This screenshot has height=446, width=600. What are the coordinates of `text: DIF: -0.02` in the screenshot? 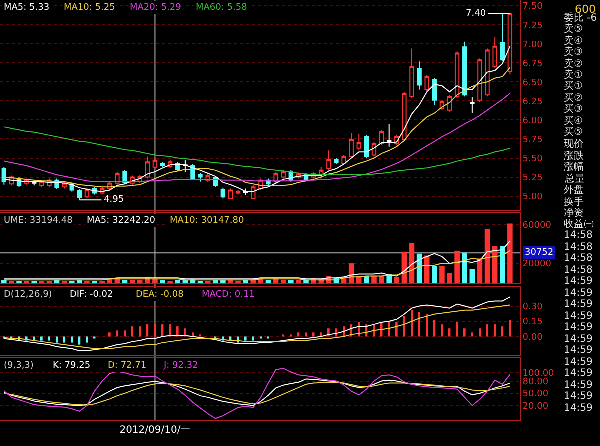 It's located at (92, 295).